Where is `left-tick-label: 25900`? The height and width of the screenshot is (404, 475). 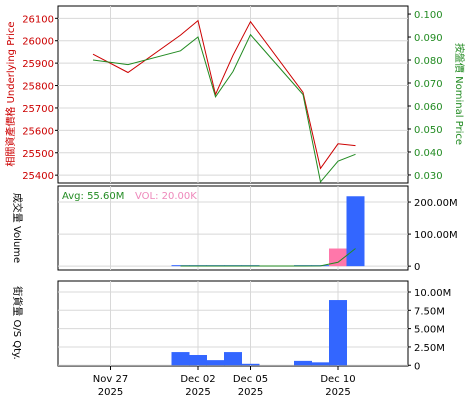
left-tick-label: 25900 is located at coordinates (38, 64).